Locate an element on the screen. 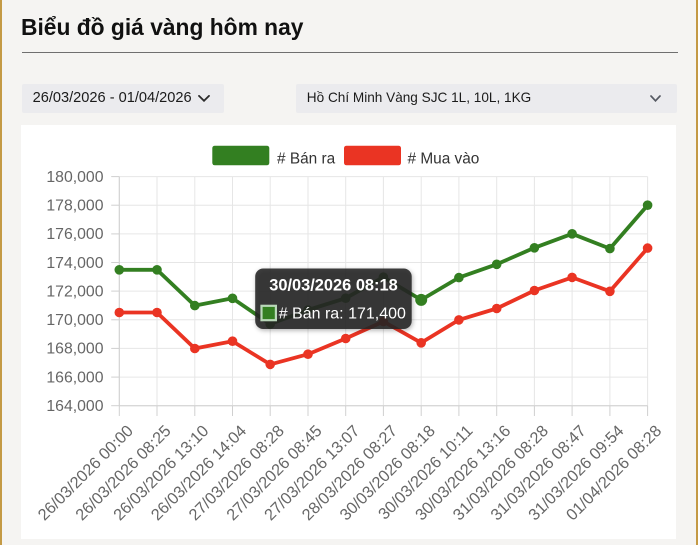 The width and height of the screenshot is (698, 545). svg-text: 172,000 is located at coordinates (74, 291).